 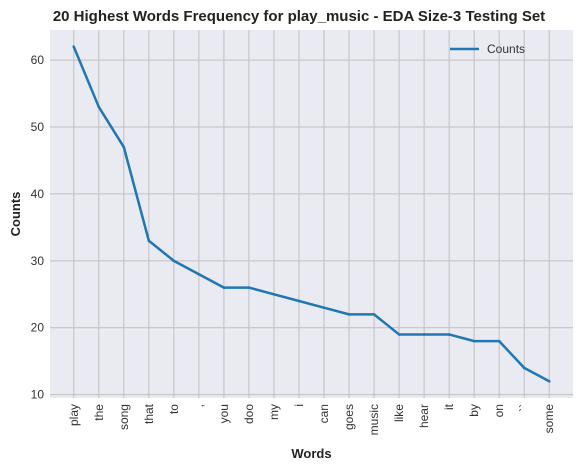 I want to click on legend-label: Counts, so click(x=506, y=49).